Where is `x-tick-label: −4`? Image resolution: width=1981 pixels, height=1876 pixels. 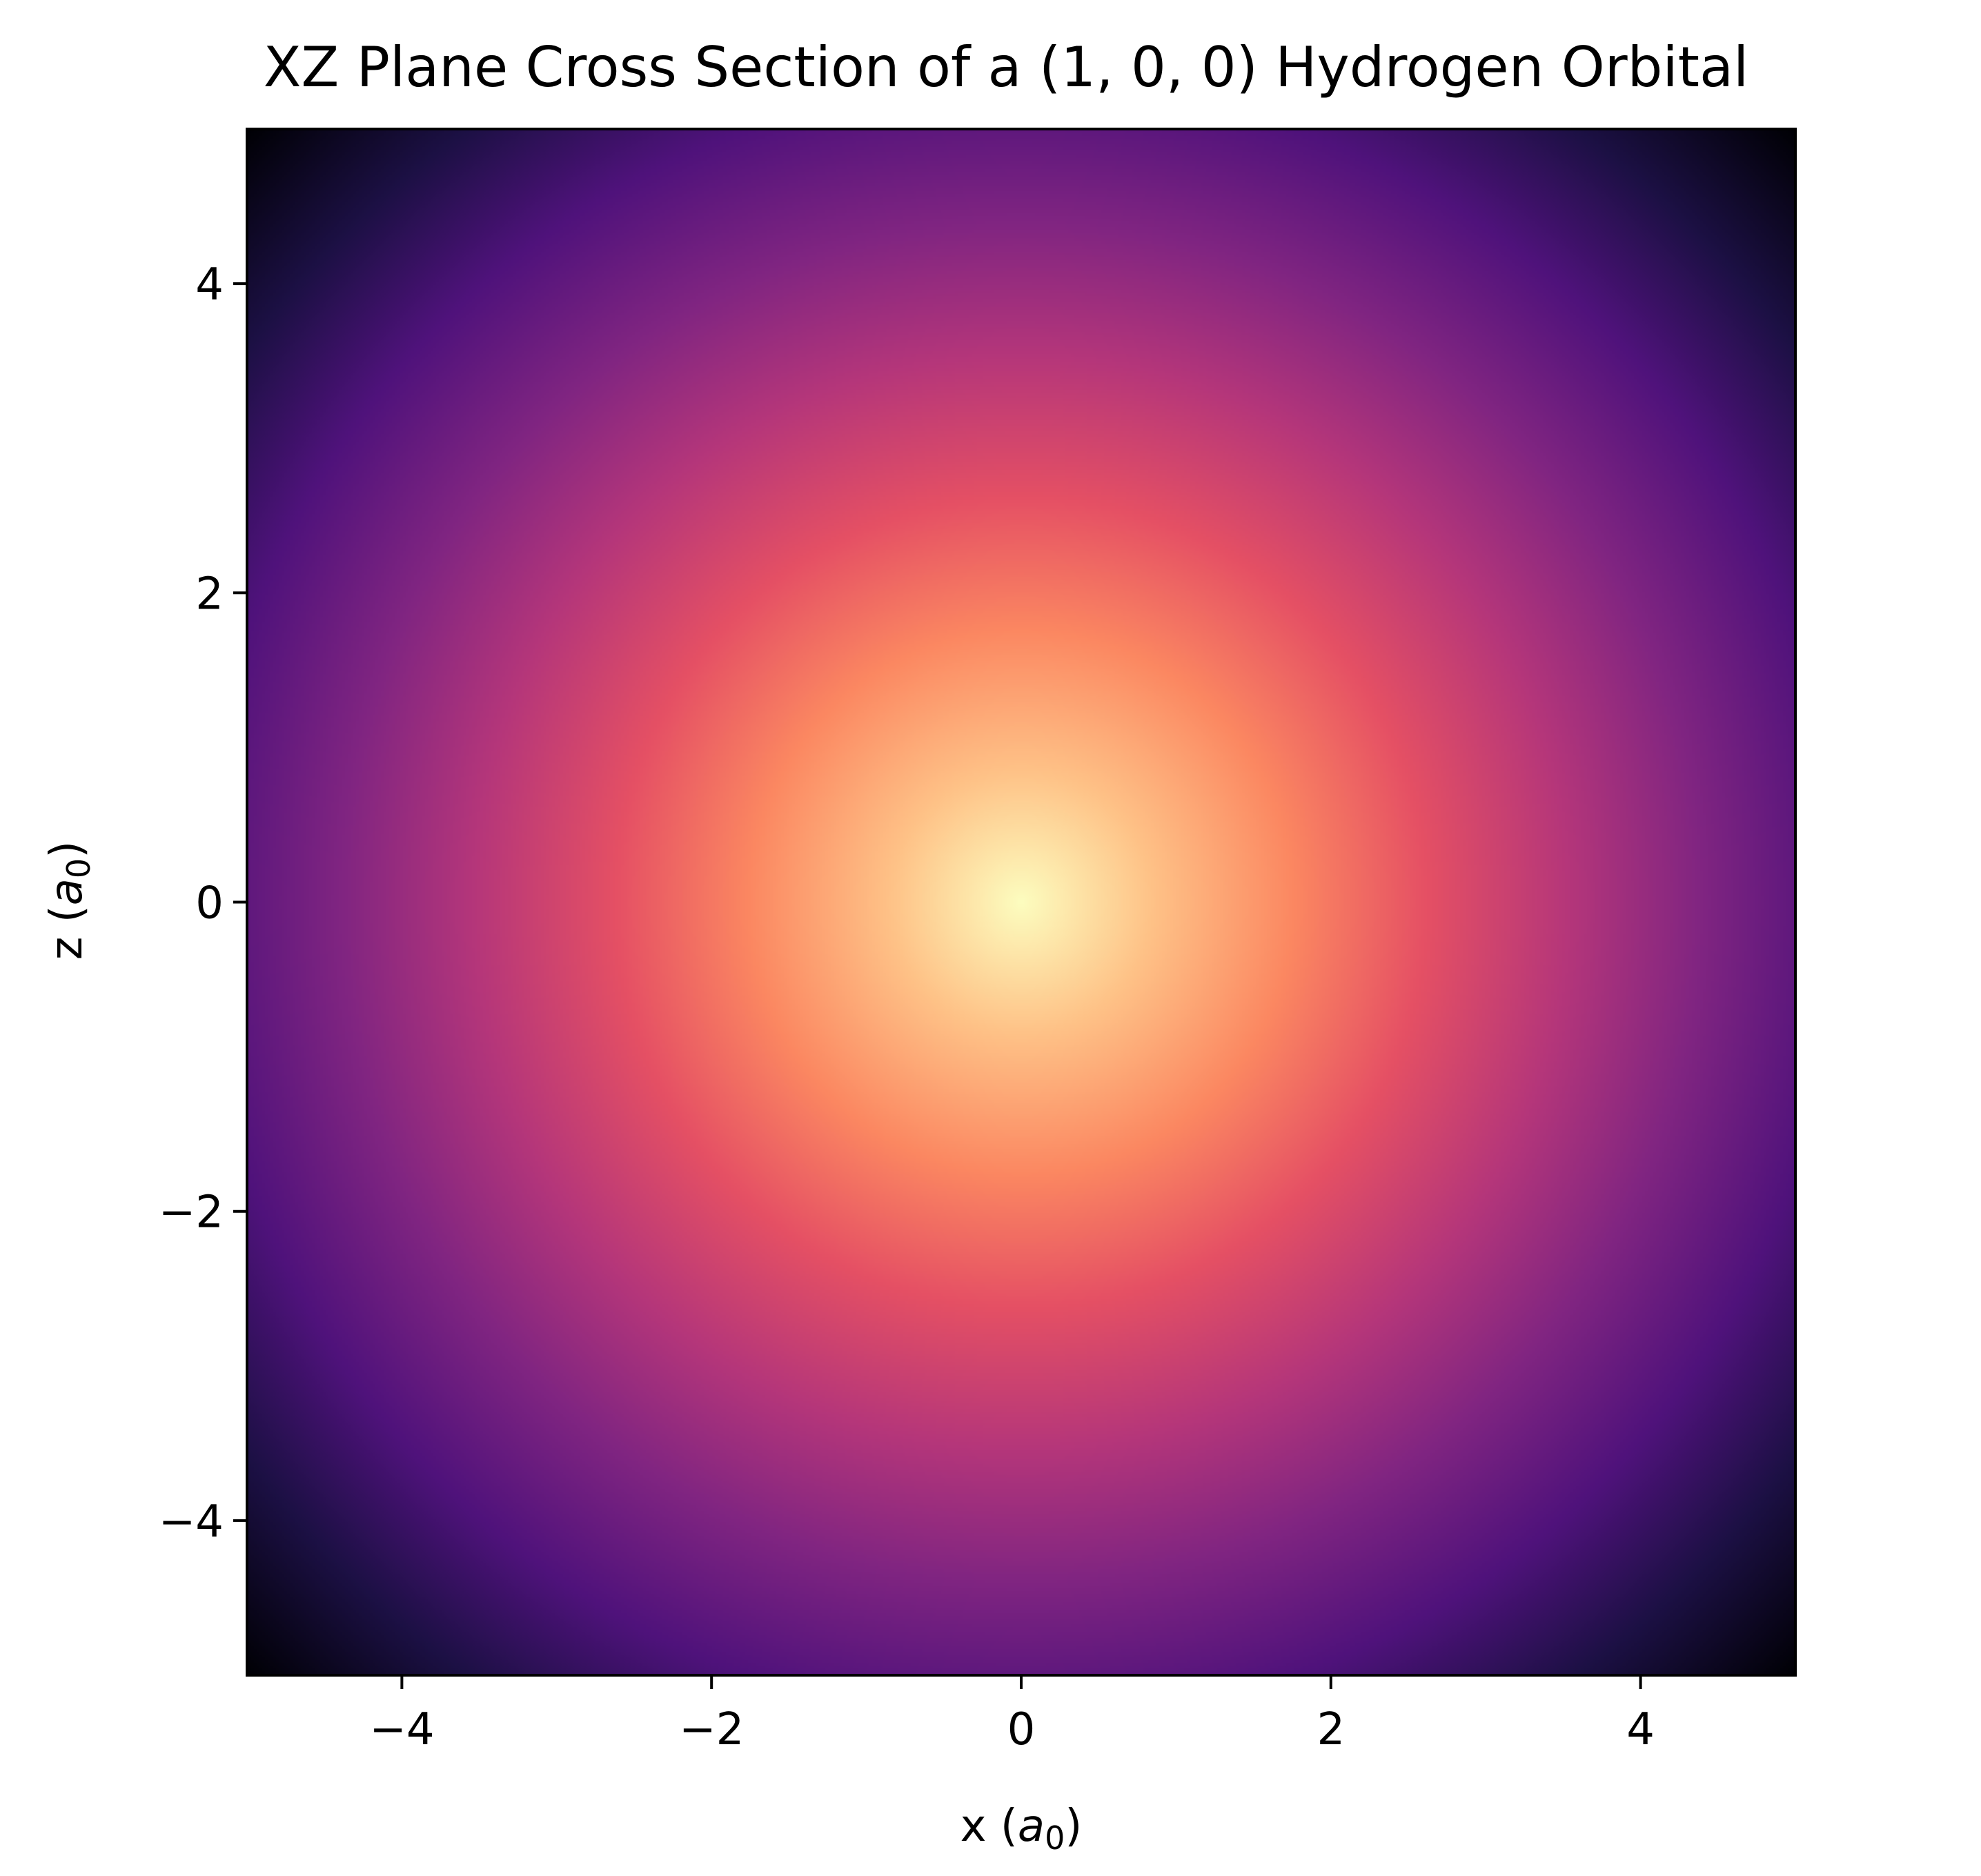 x-tick-label: −4 is located at coordinates (401, 1729).